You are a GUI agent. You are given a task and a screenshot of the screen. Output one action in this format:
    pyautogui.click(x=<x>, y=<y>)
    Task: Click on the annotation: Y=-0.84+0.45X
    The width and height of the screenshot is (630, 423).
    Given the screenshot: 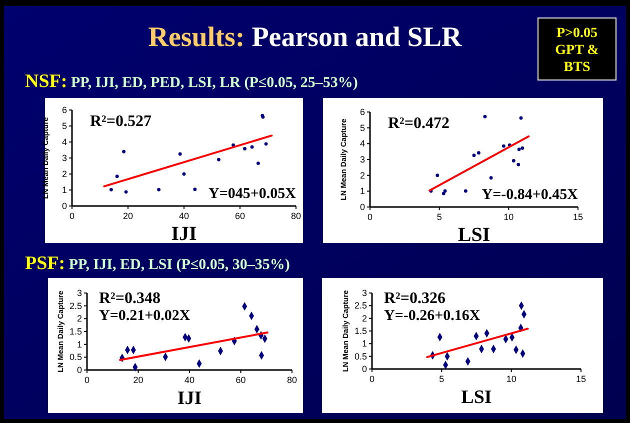 What is the action you would take?
    pyautogui.click(x=530, y=195)
    